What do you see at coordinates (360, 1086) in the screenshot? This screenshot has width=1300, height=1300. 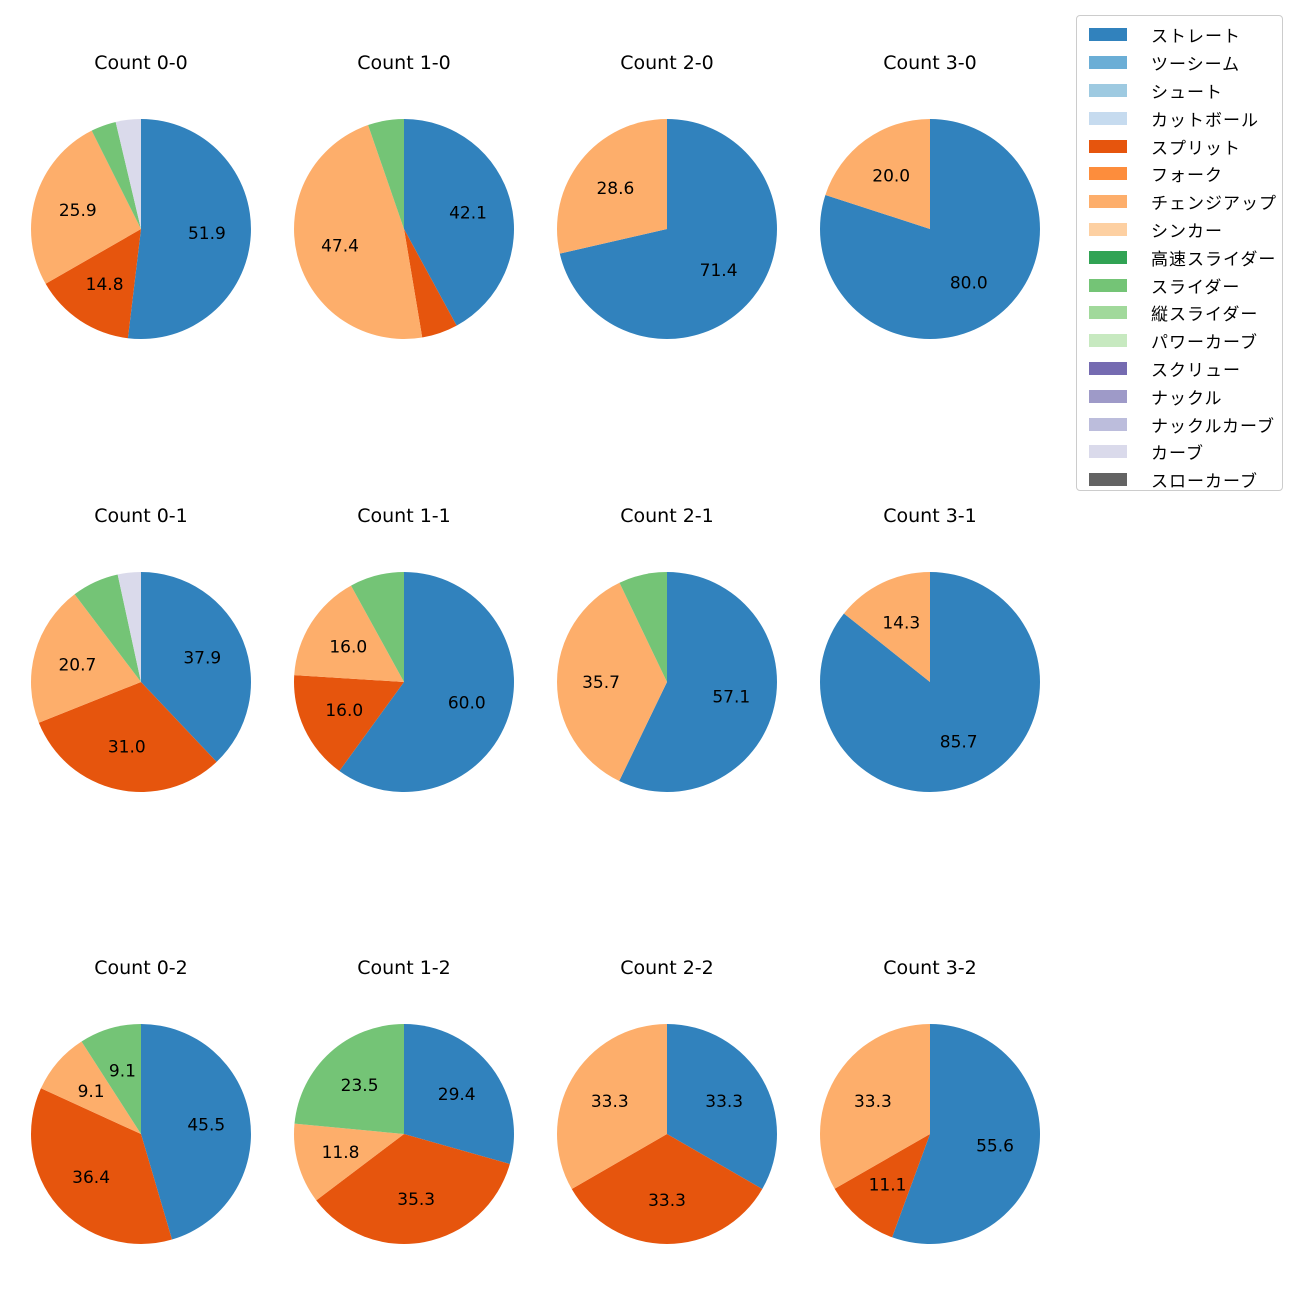 I see `slice-label: 23.5` at bounding box center [360, 1086].